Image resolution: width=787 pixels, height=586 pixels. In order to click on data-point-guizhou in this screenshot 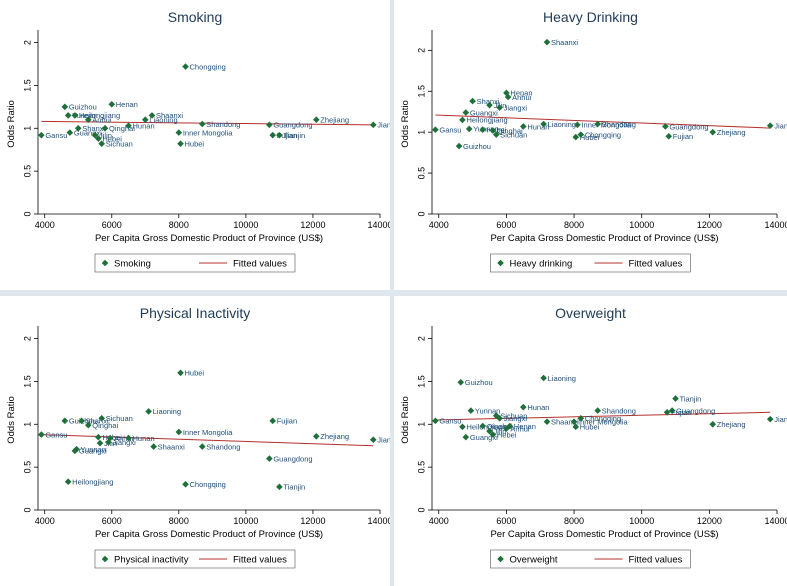, I will do `click(461, 382)`.